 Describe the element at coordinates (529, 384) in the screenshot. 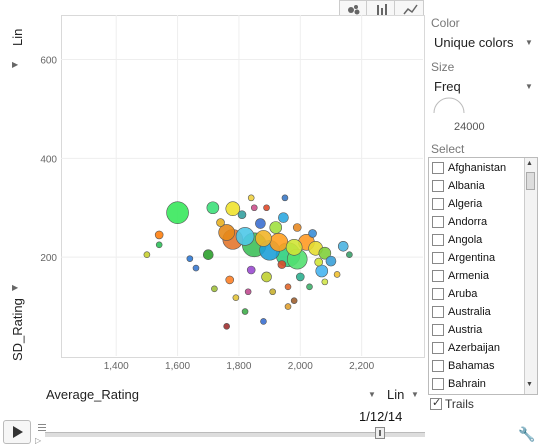

I see `scroll-down-icon: ▼` at that location.